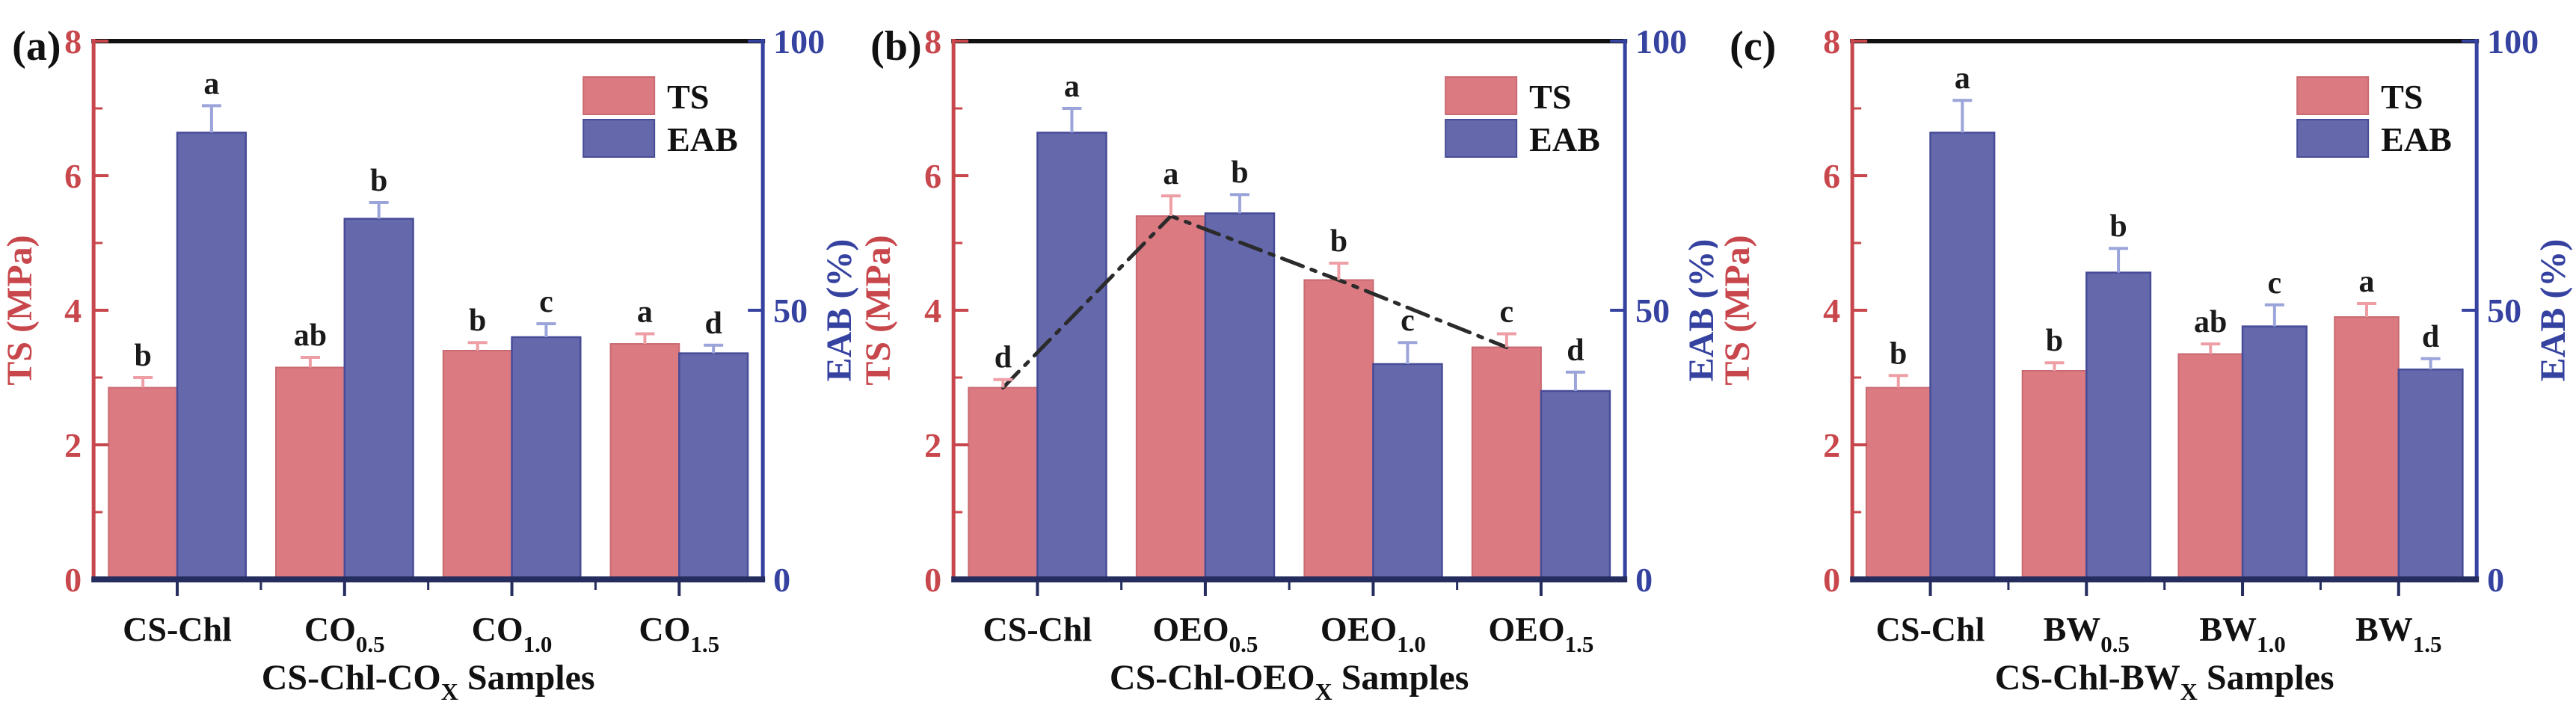  I want to click on panel-tag: (b), so click(895, 46).